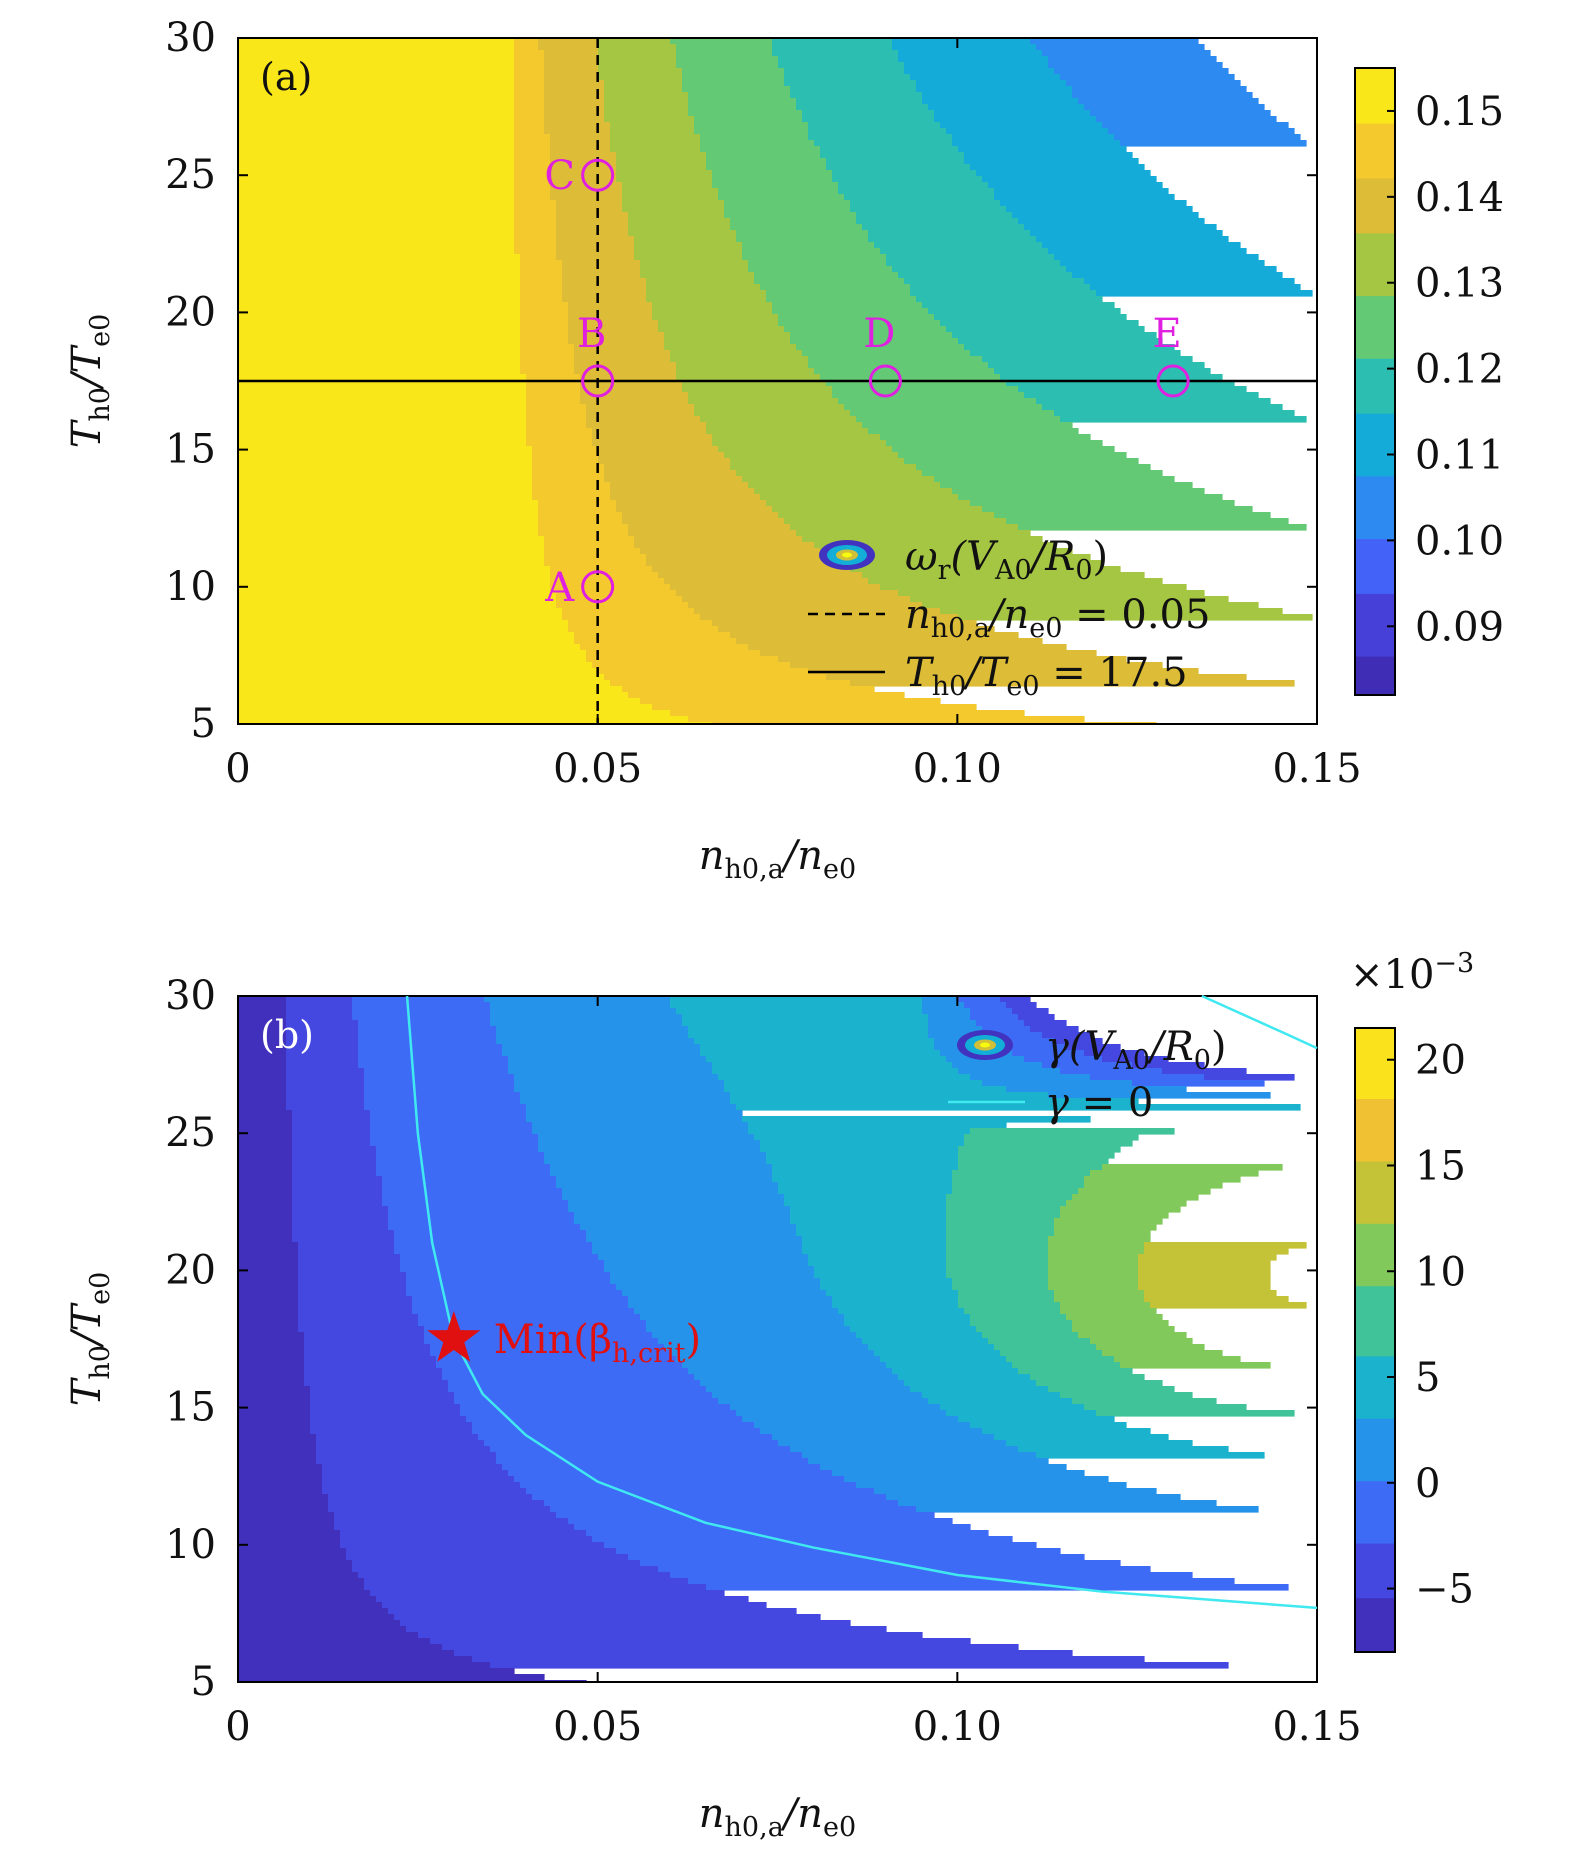 This screenshot has height=1860, width=1575. I want to click on colorbar: 20 15 10 5 0 −5 ×10⁻³, so click(1412, 1300).